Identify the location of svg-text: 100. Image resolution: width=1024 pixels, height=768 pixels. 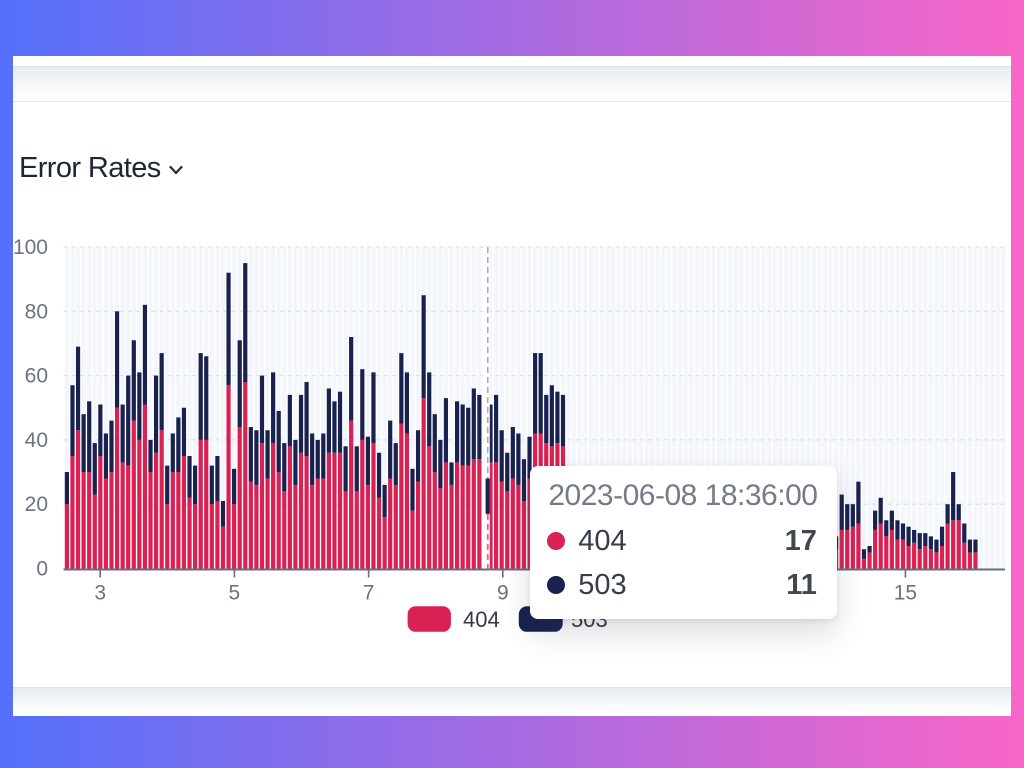
(30, 247).